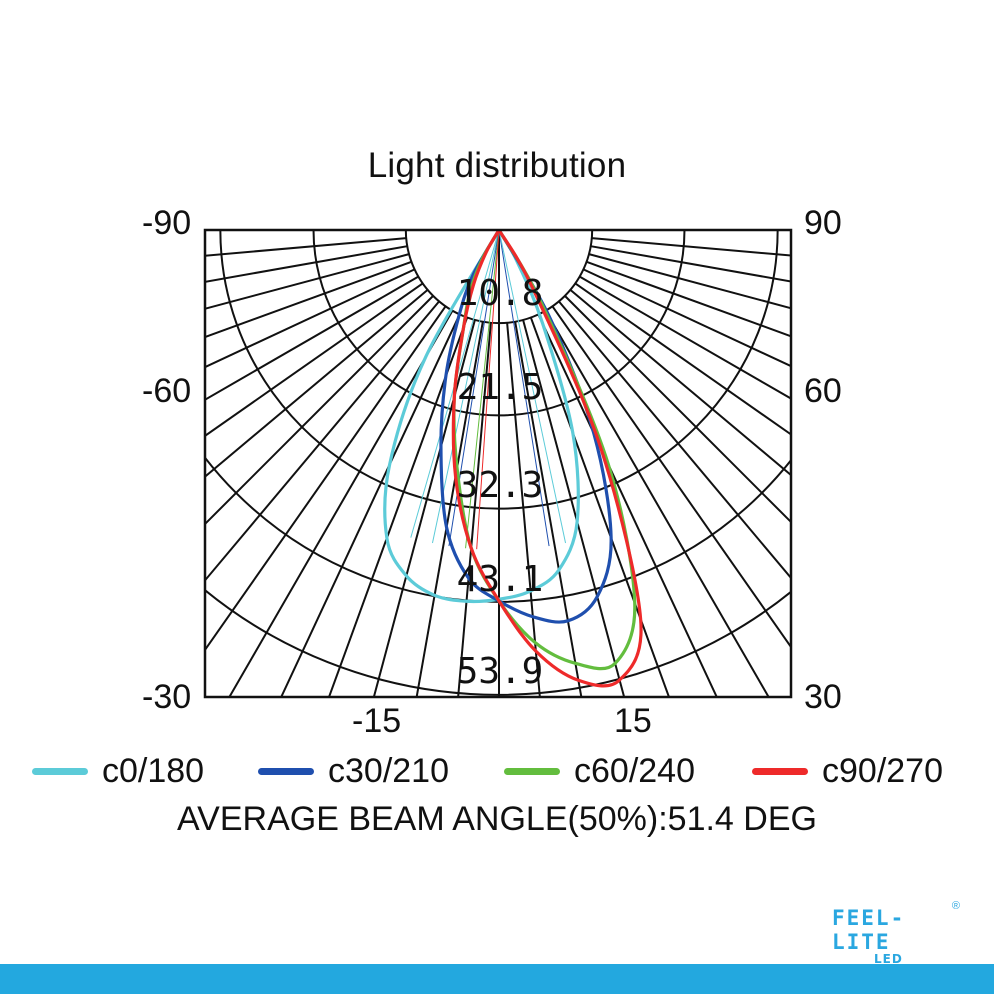 This screenshot has height=994, width=994. Describe the element at coordinates (497, 979) in the screenshot. I see `footer-bar` at that location.